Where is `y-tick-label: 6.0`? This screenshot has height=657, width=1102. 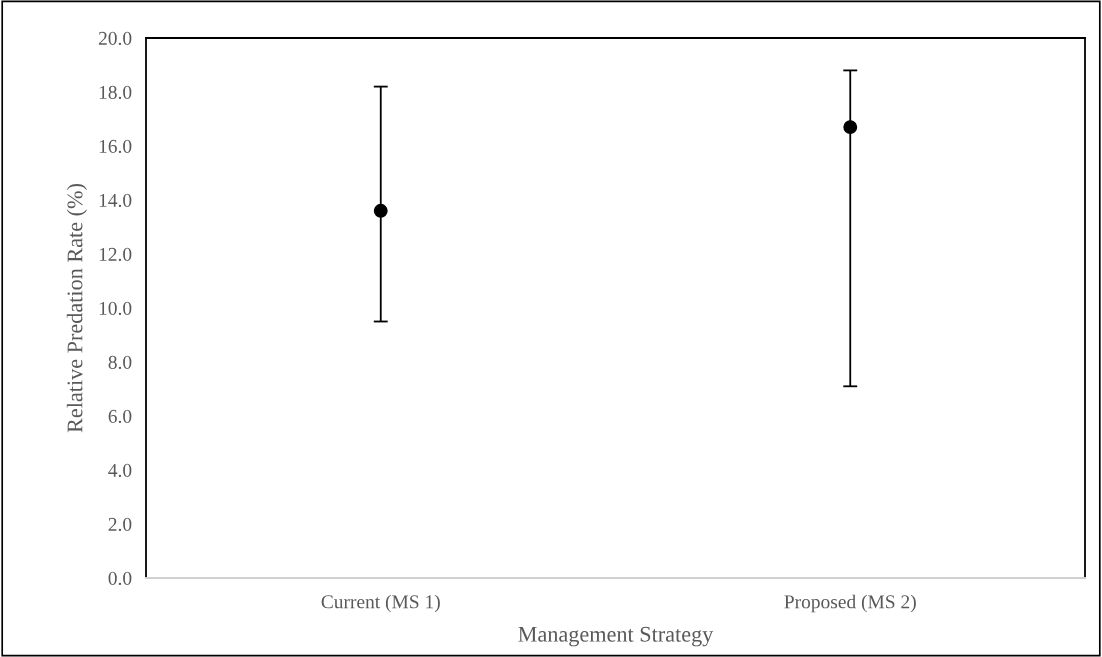
y-tick-label: 6.0 is located at coordinates (120, 416).